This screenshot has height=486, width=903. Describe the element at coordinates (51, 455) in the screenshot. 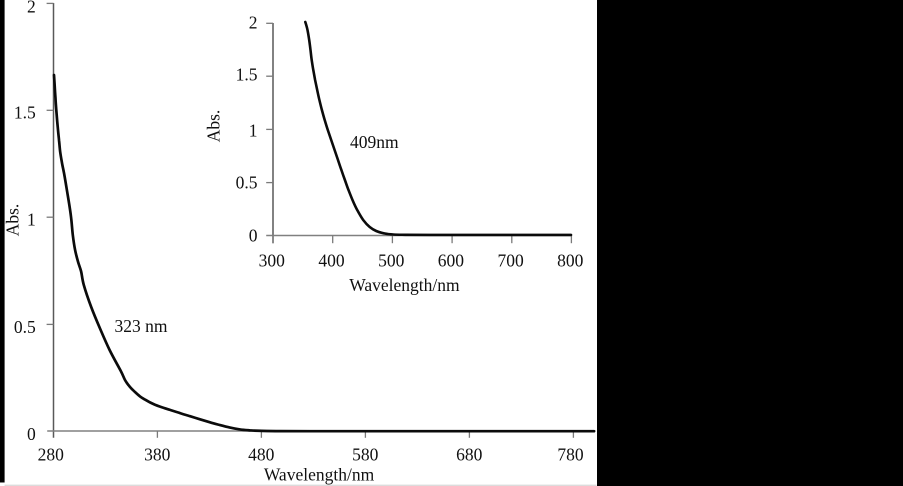

I see `svg-text: 280` at that location.